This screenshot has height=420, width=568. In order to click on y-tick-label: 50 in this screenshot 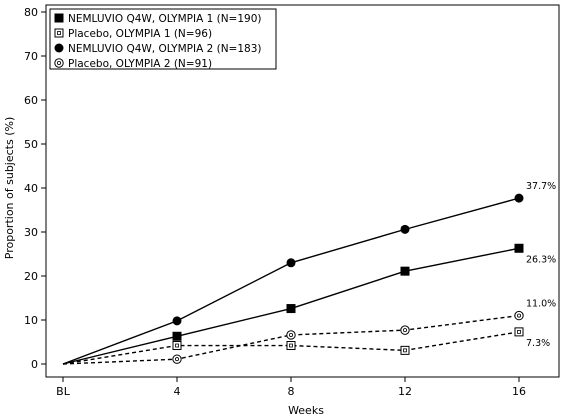, I will do `click(31, 144)`.